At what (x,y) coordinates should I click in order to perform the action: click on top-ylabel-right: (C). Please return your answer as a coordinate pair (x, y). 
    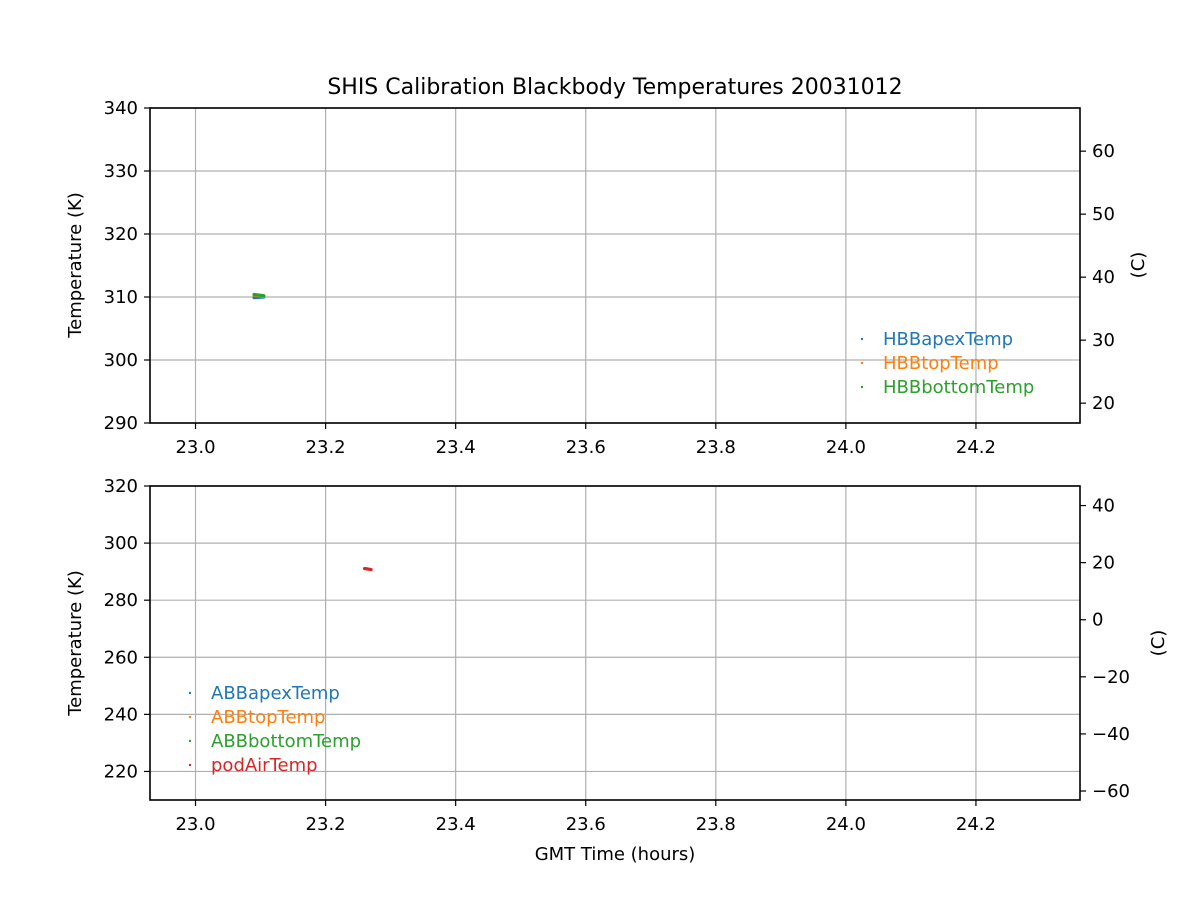
    Looking at the image, I should click on (1138, 265).